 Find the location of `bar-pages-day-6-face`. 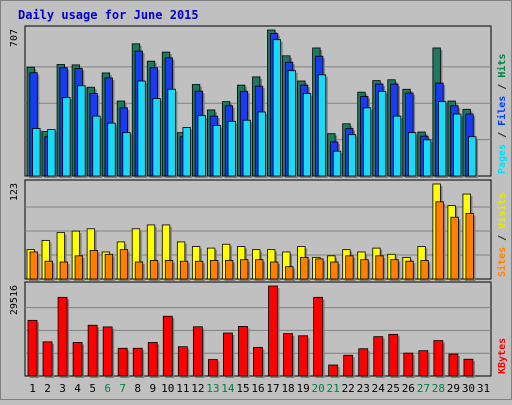

bar-pages-day-6-face is located at coordinates (111, 149).